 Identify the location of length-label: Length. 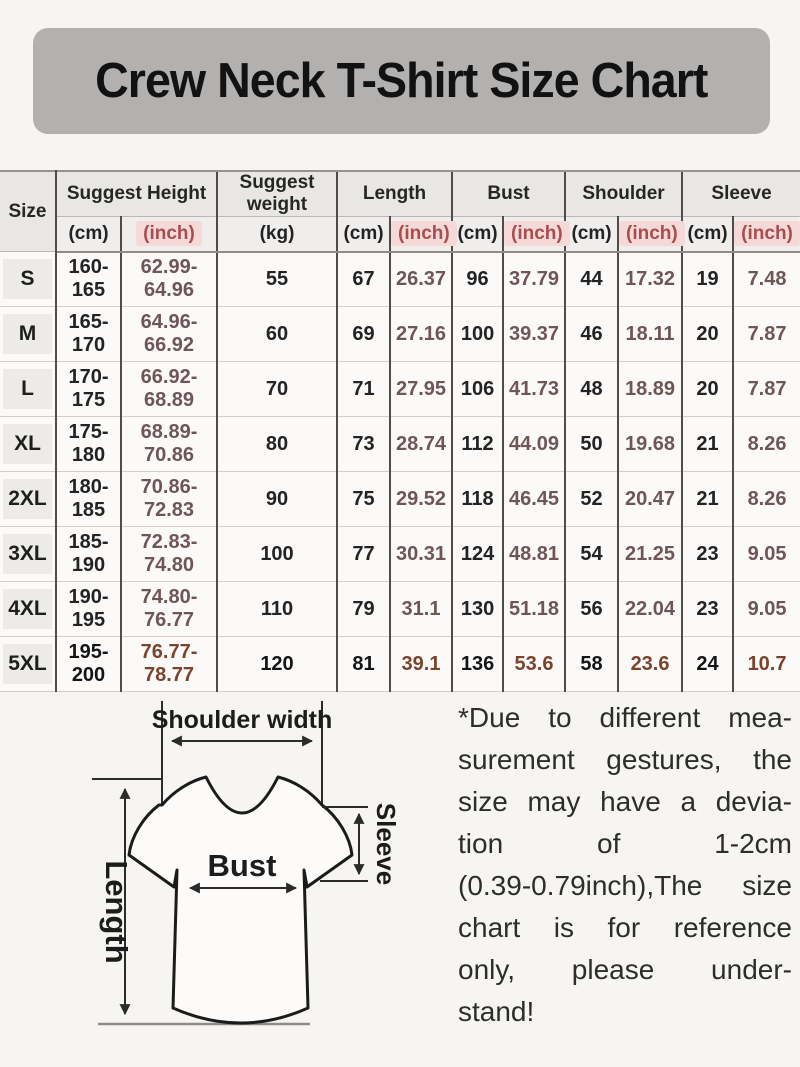
(116, 911).